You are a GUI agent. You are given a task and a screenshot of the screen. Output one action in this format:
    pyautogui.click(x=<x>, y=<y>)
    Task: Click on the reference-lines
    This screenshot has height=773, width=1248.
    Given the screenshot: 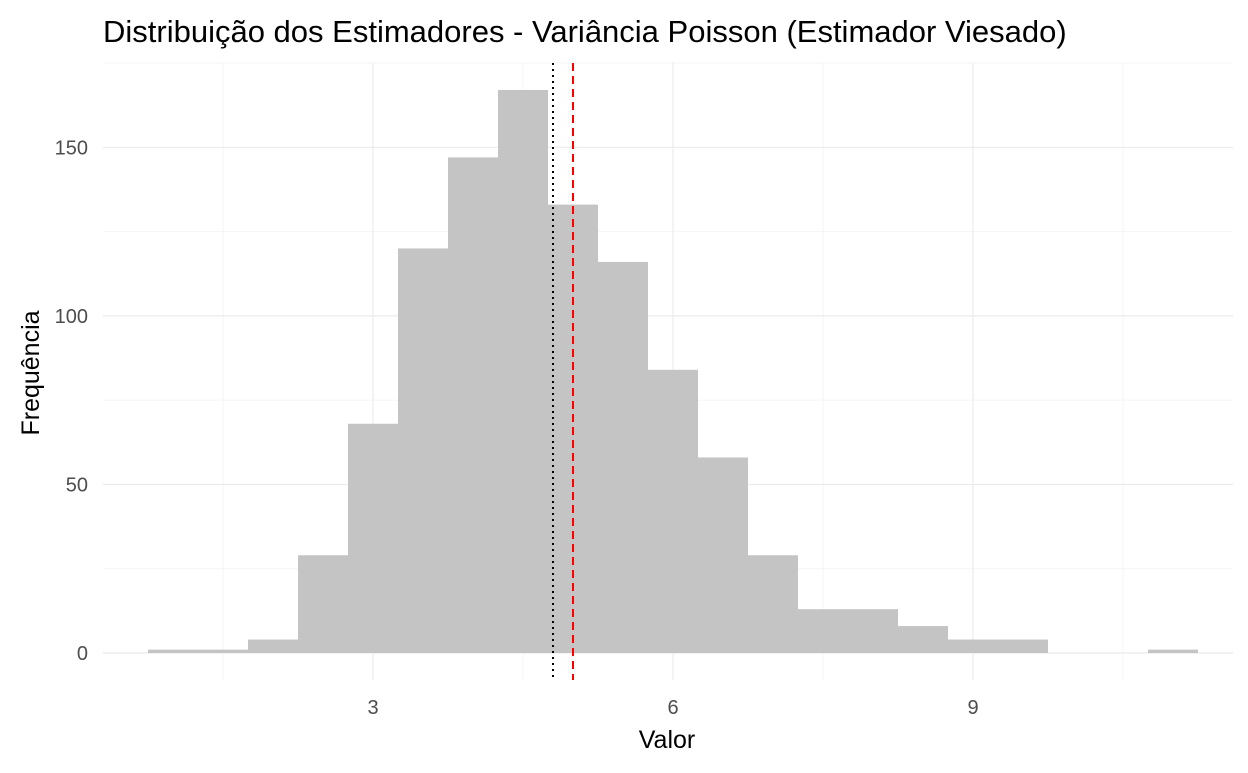 What is the action you would take?
    pyautogui.click(x=563, y=371)
    